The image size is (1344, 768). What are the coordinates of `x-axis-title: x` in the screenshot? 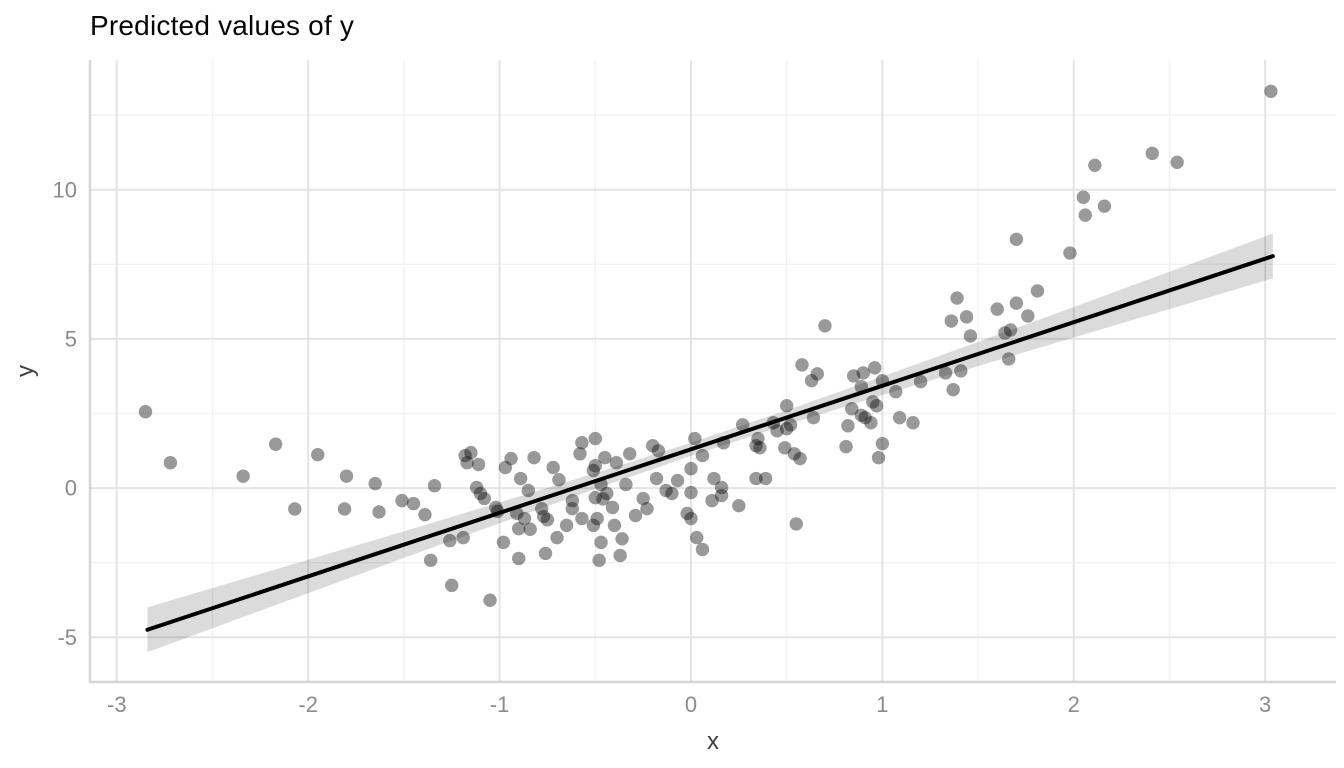 It's located at (713, 741).